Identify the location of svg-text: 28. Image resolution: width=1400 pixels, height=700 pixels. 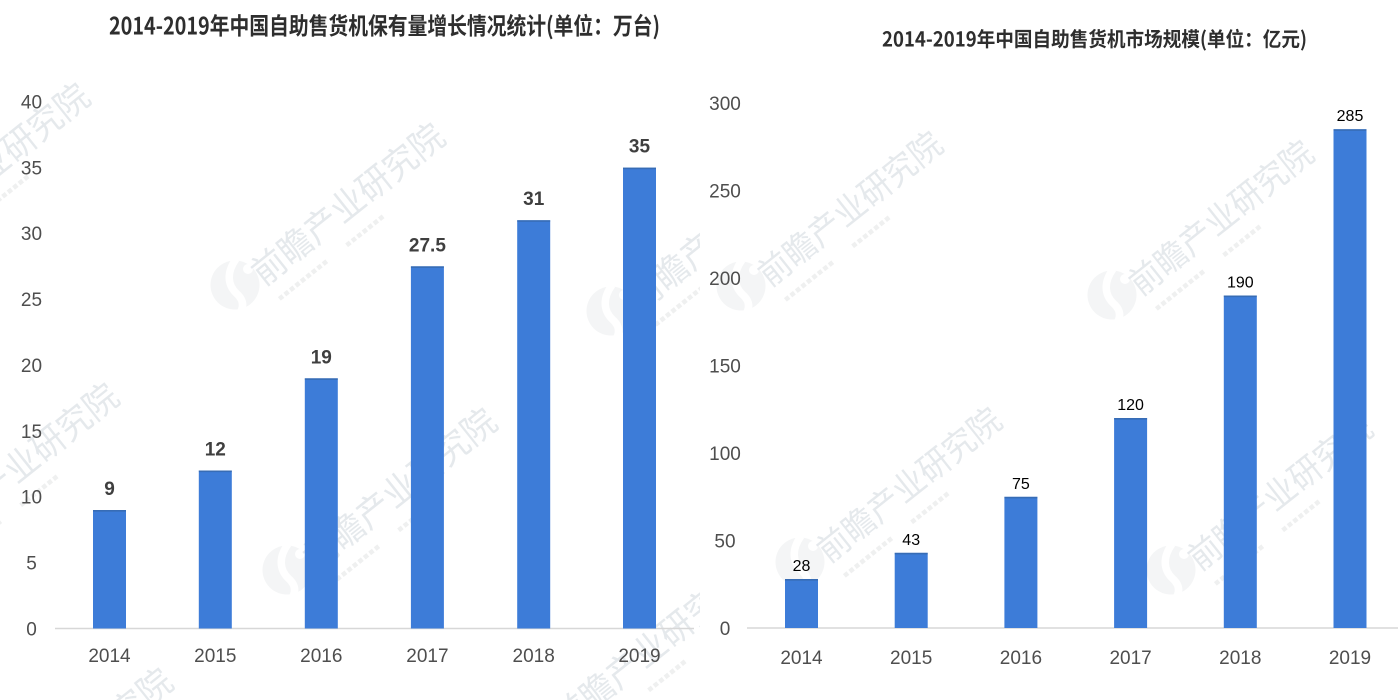
(802, 566).